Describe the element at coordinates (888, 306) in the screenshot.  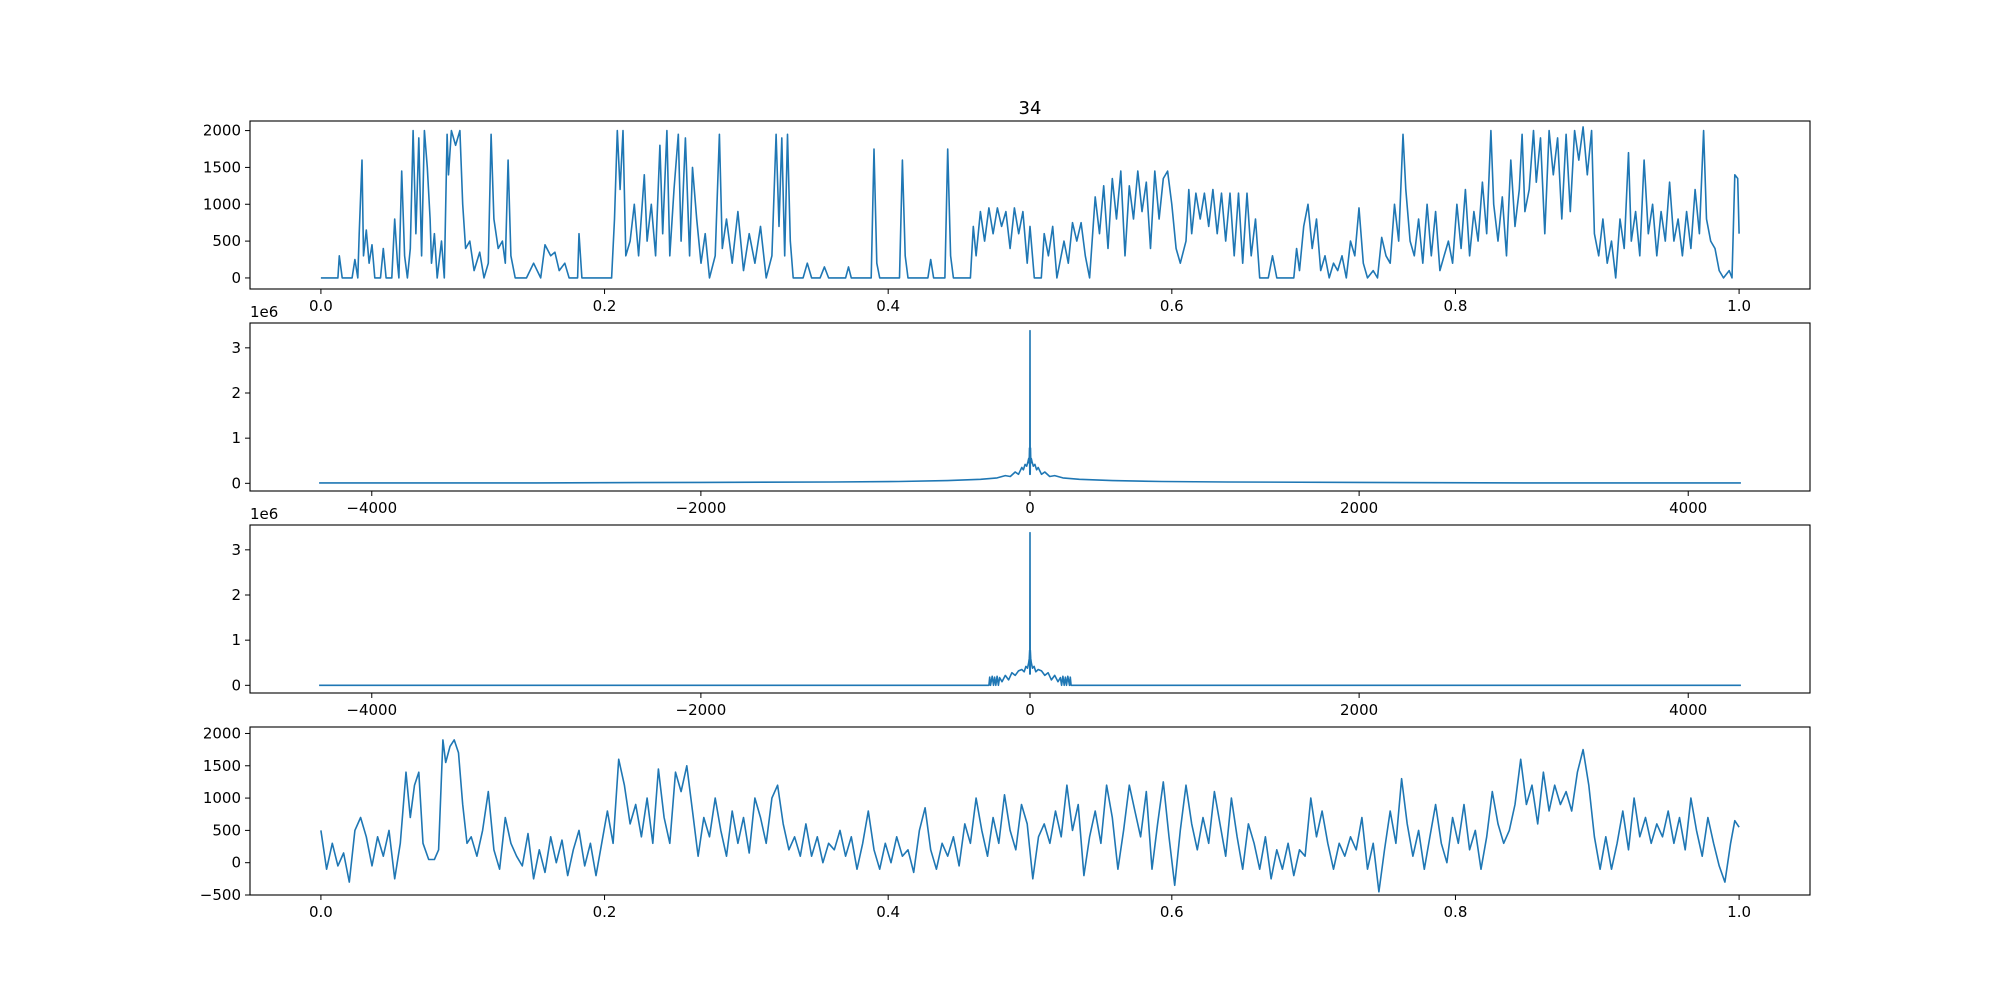
I see `x-tick-label-1-2: 0.4` at that location.